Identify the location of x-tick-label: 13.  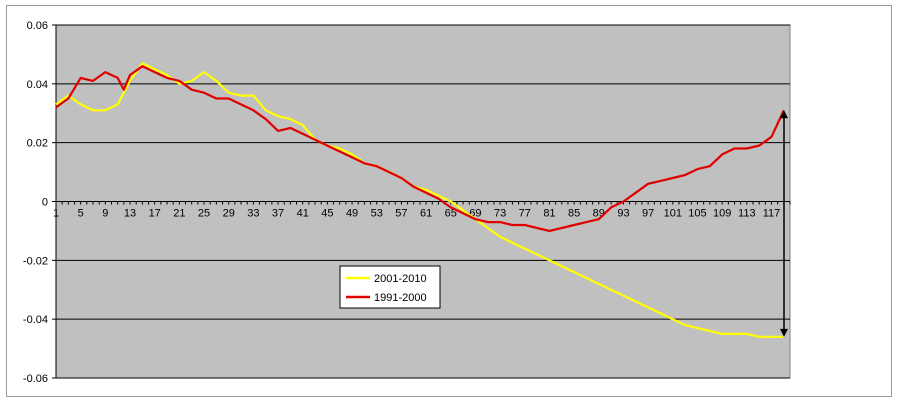
(130, 214).